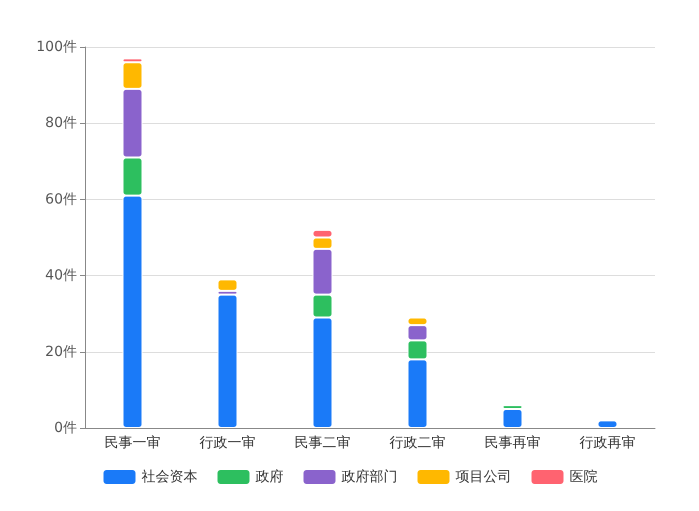  I want to click on legend-label: 政府部门, so click(370, 477).